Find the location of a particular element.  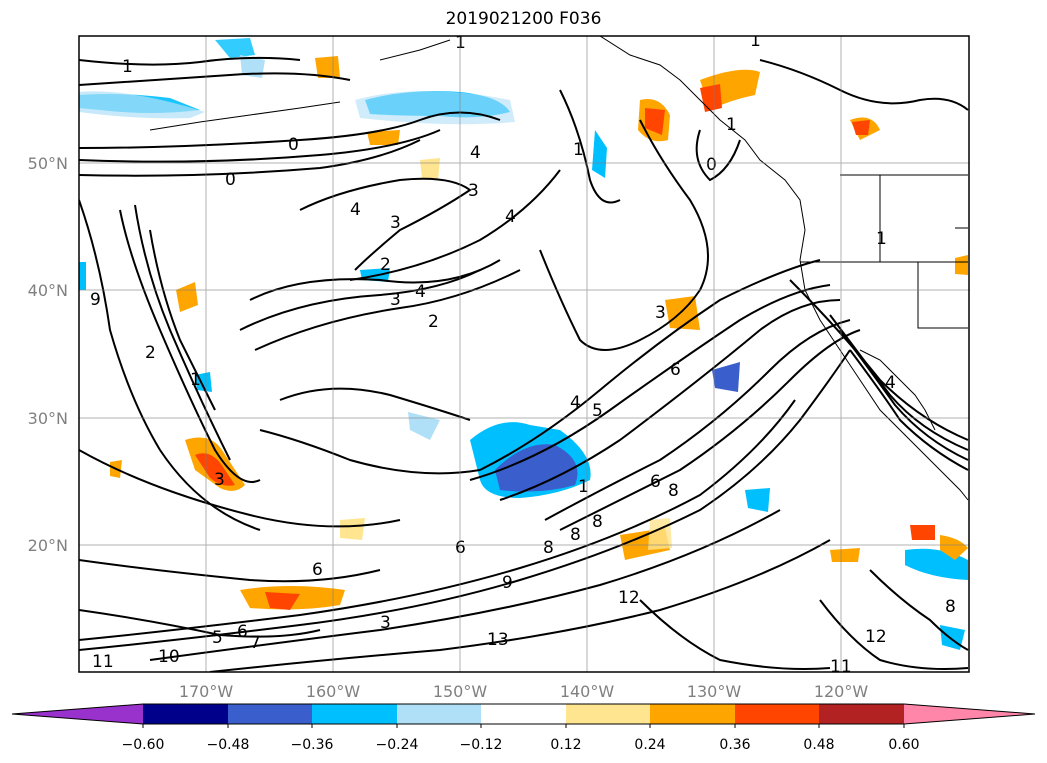

lat-label: 20°N is located at coordinates (48, 545).